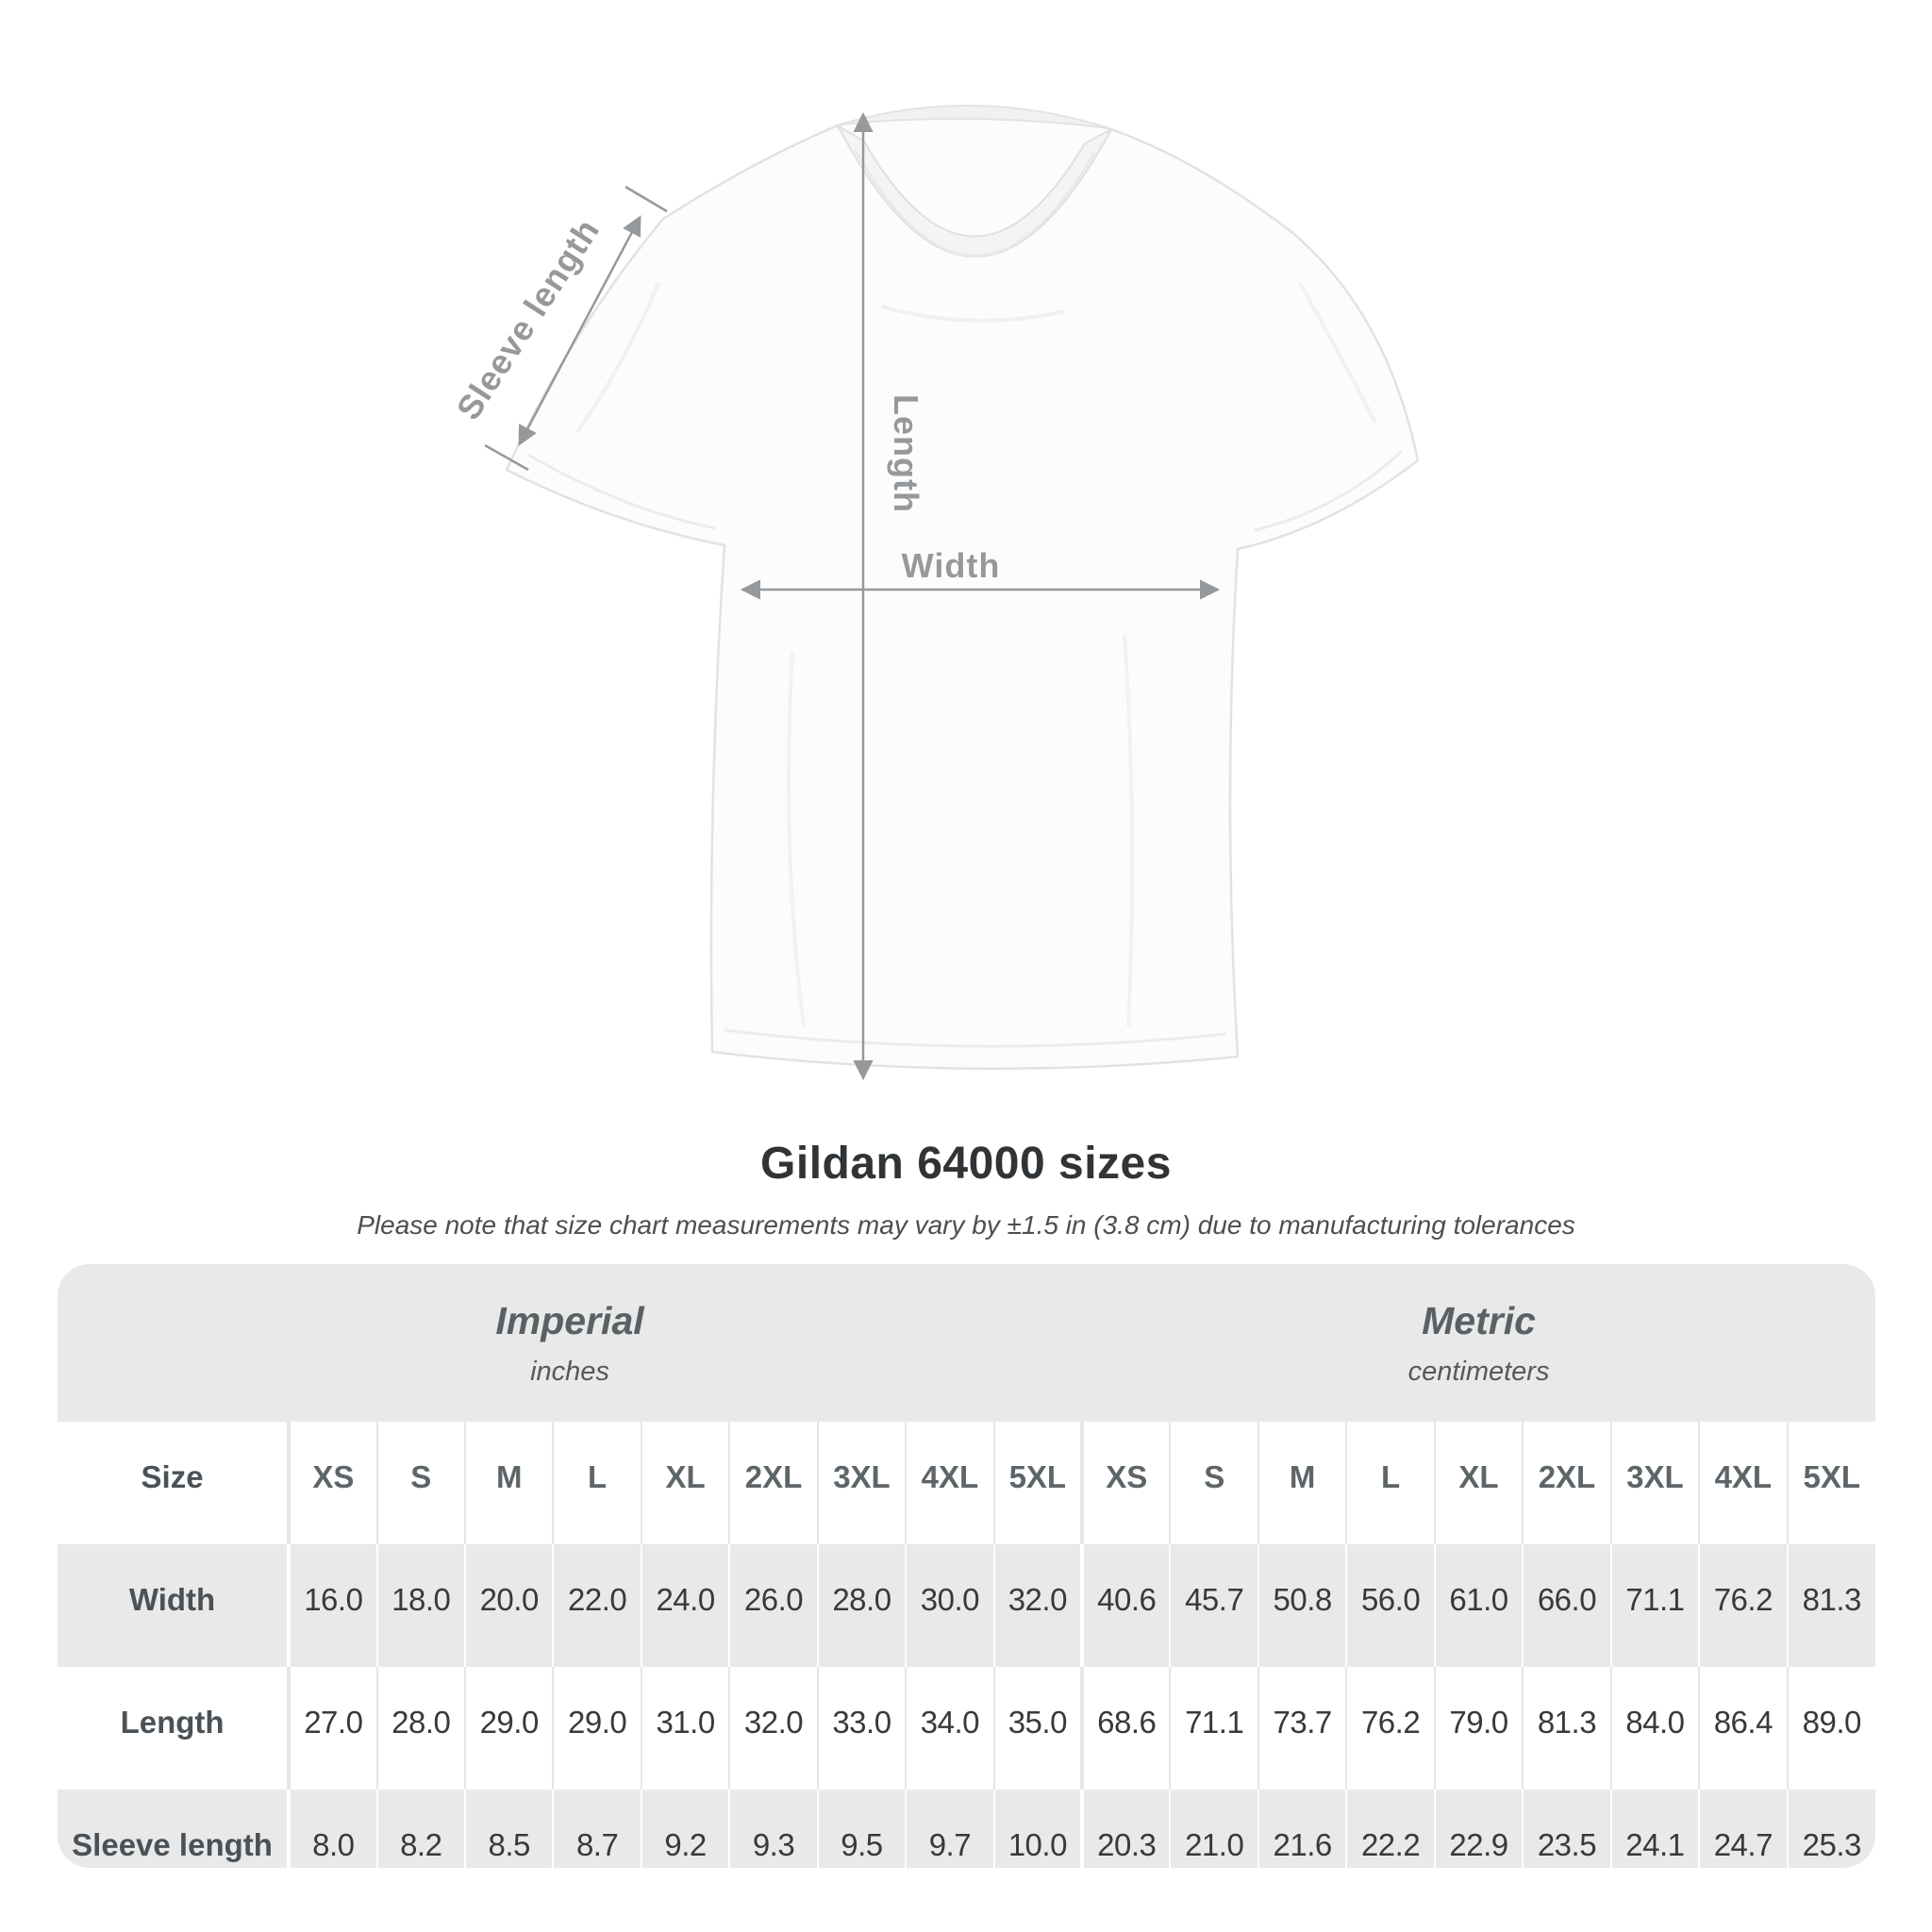 The height and width of the screenshot is (1932, 1932). I want to click on size-column-header: Size, so click(174, 1483).